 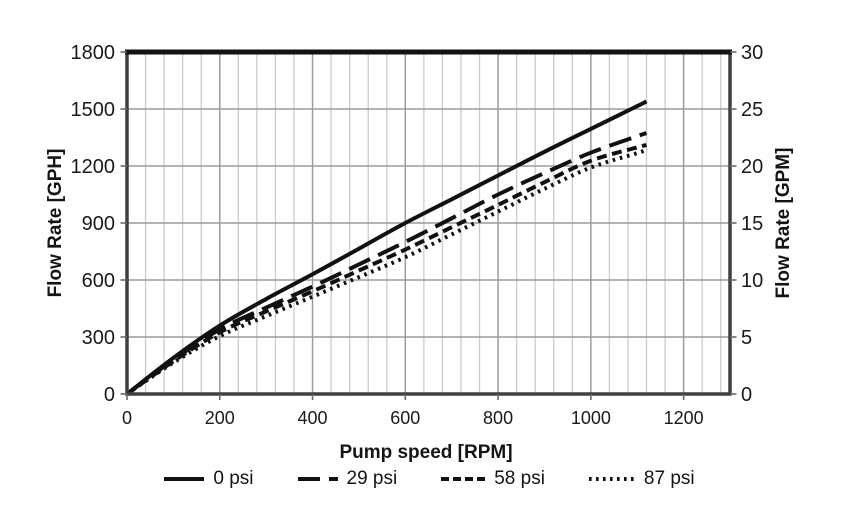 I want to click on y-left-tick-label: 1500, so click(x=93, y=110).